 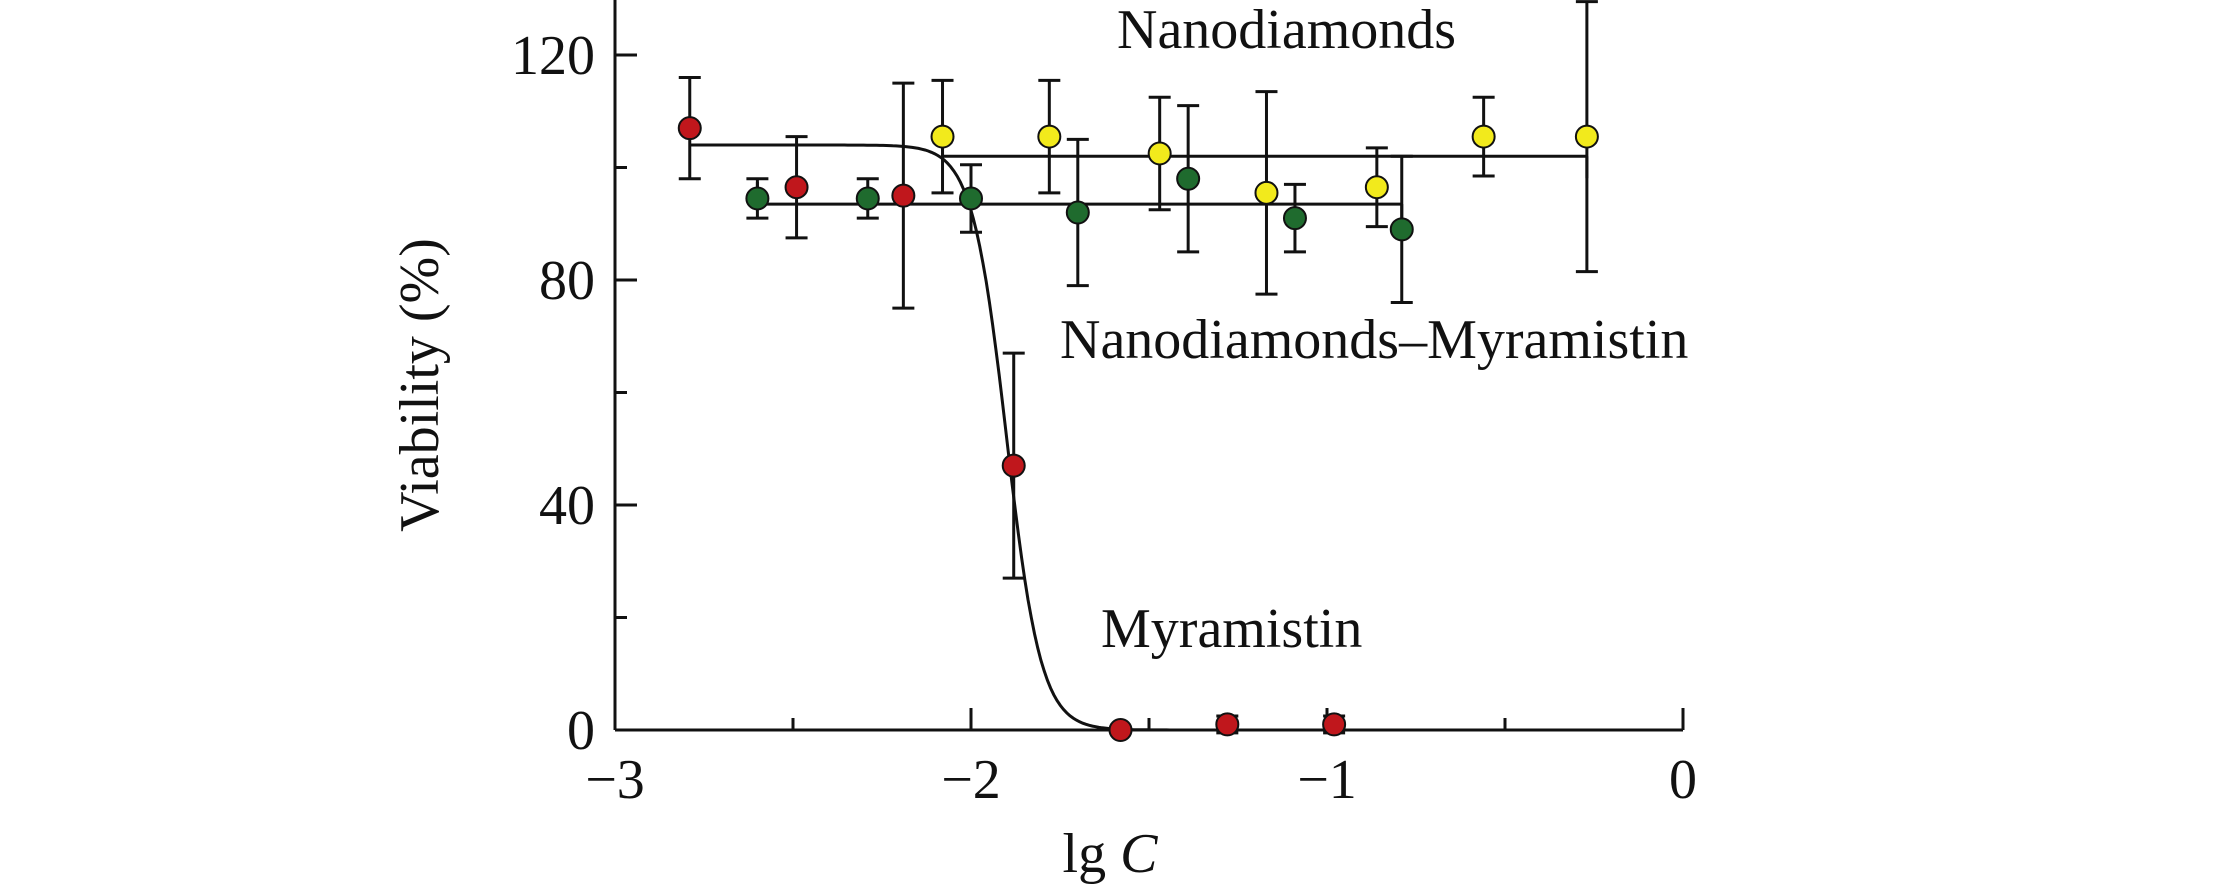 What do you see at coordinates (1231, 629) in the screenshot?
I see `annotation-myramistin: Myramistin` at bounding box center [1231, 629].